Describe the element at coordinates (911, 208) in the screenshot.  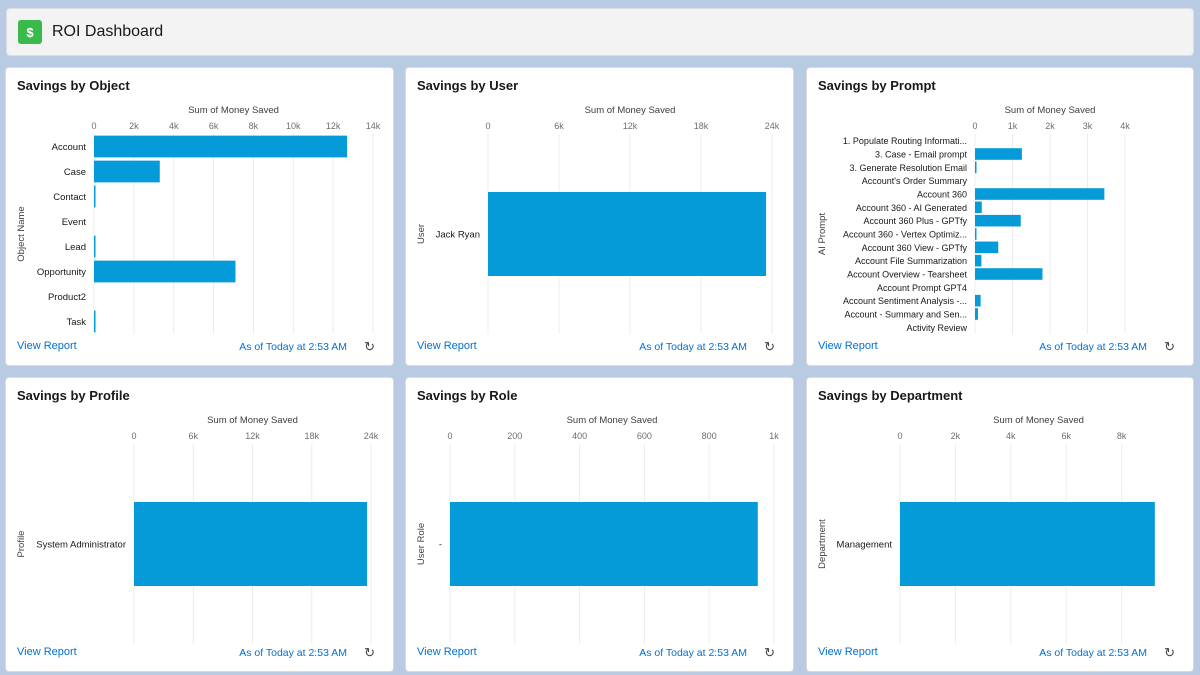
I see `y-tick-label: Account 360 - AI Generated` at that location.